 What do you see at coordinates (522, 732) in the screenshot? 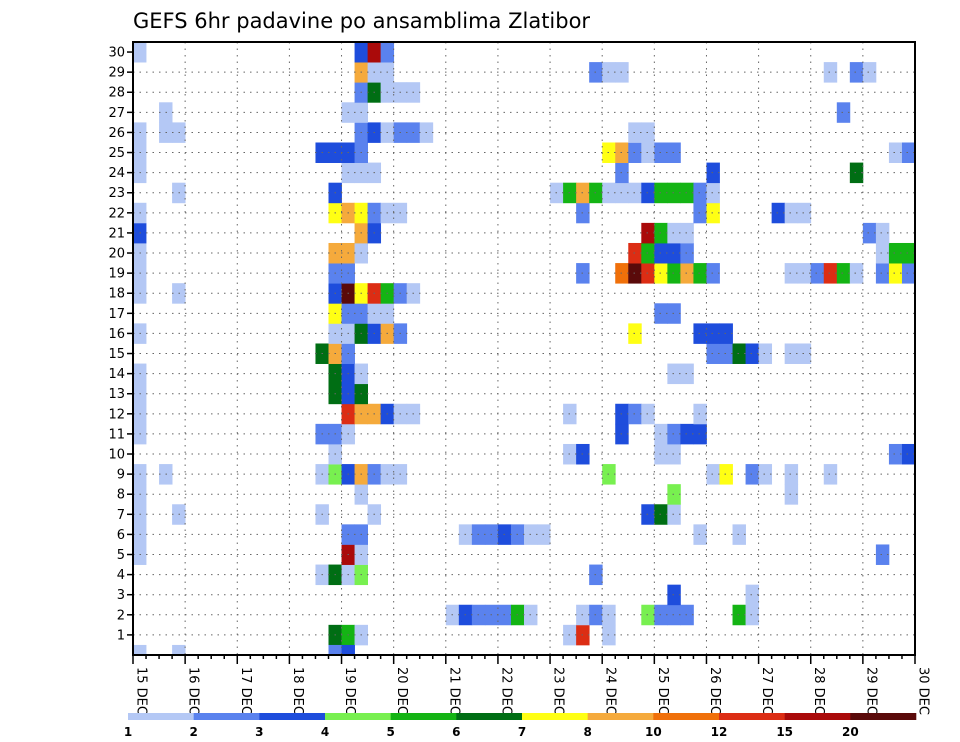
I see `colorbar-label: 7` at bounding box center [522, 732].